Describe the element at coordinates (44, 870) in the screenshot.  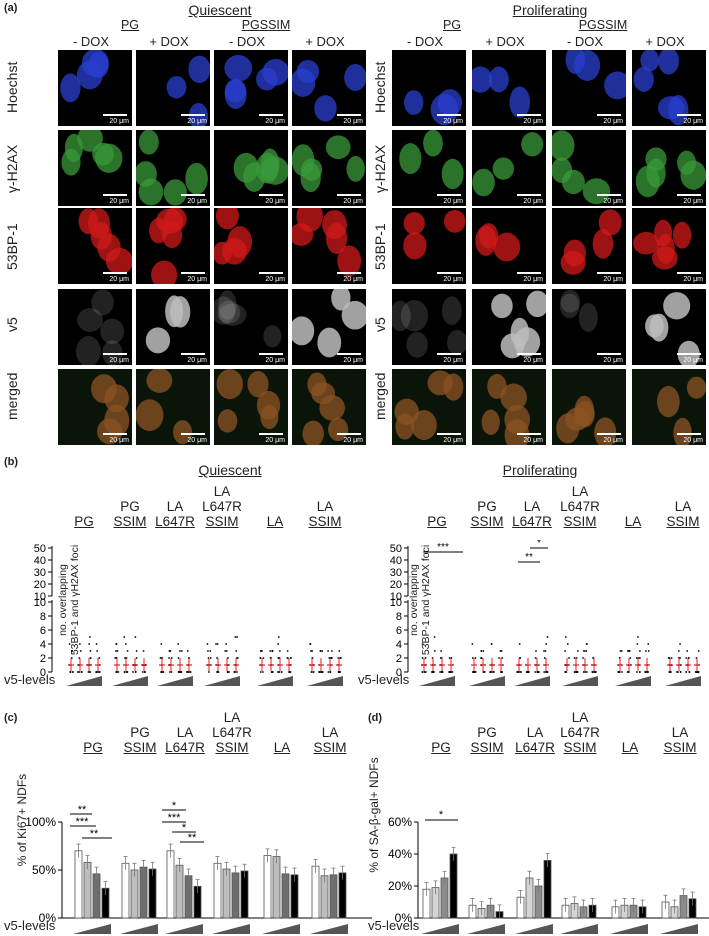
I see `y-tick-label: 50%` at that location.